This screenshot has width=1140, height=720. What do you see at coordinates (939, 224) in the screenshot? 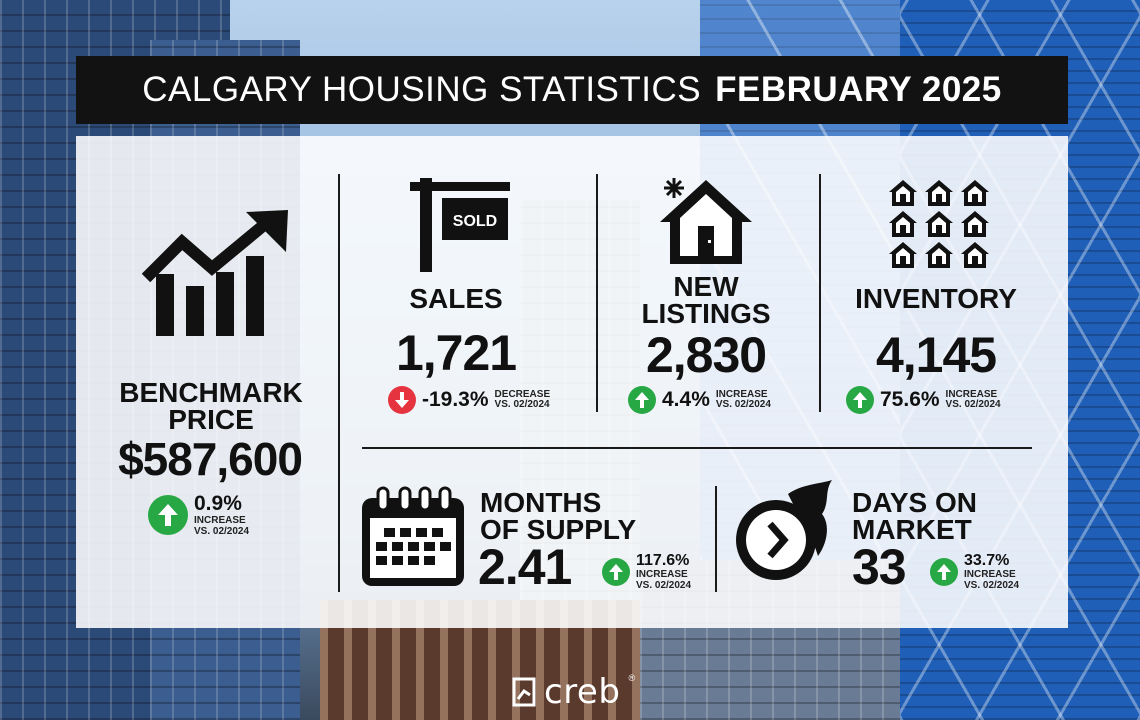
I see `houses-grid-icon` at bounding box center [939, 224].